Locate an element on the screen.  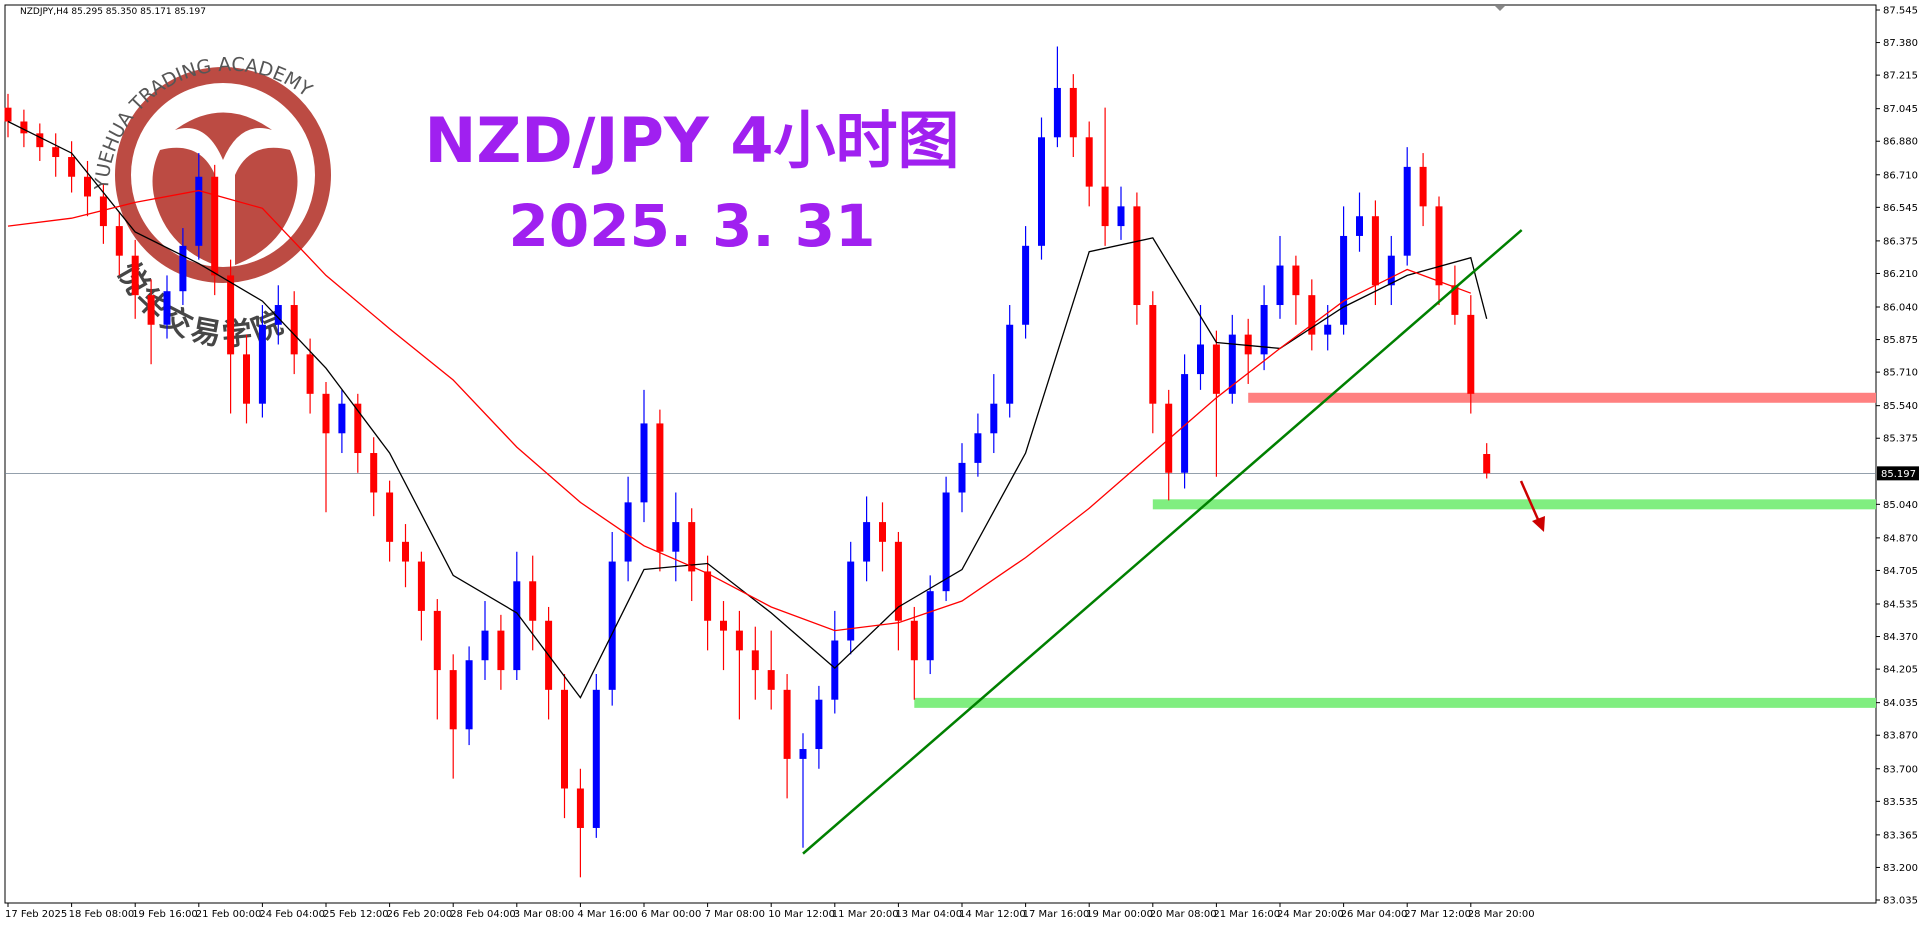
current-price-box is located at coordinates (1898, 473).